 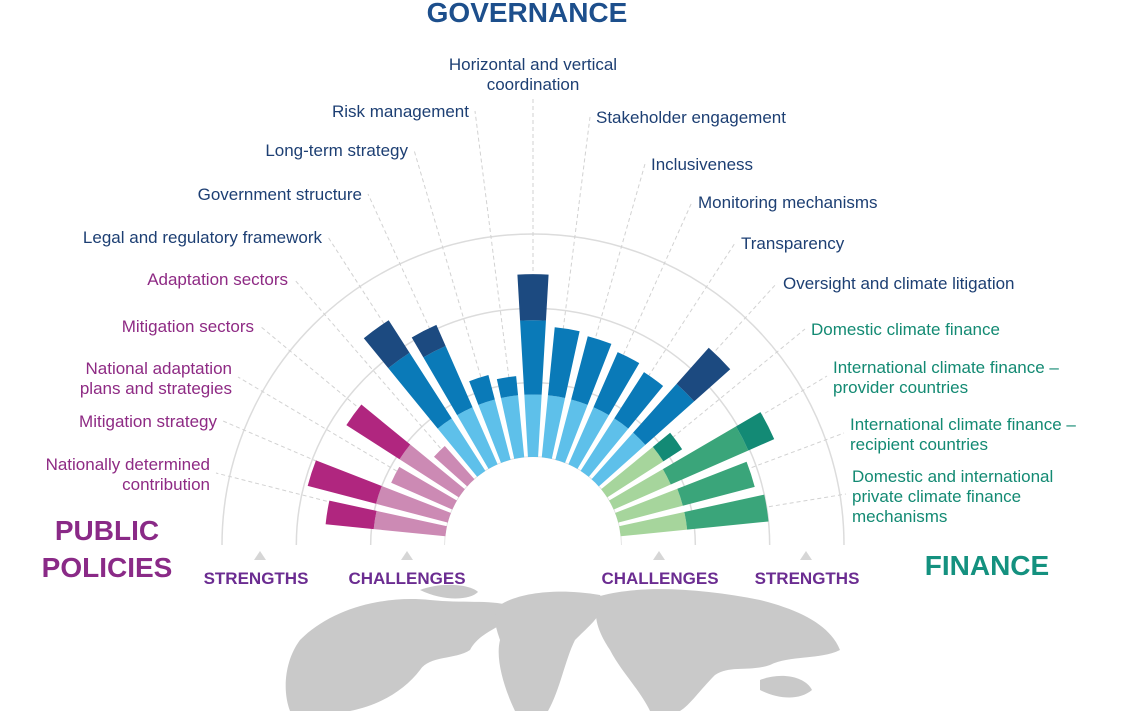 I want to click on group-title: PUBLIC POLICIES, so click(x=107, y=549).